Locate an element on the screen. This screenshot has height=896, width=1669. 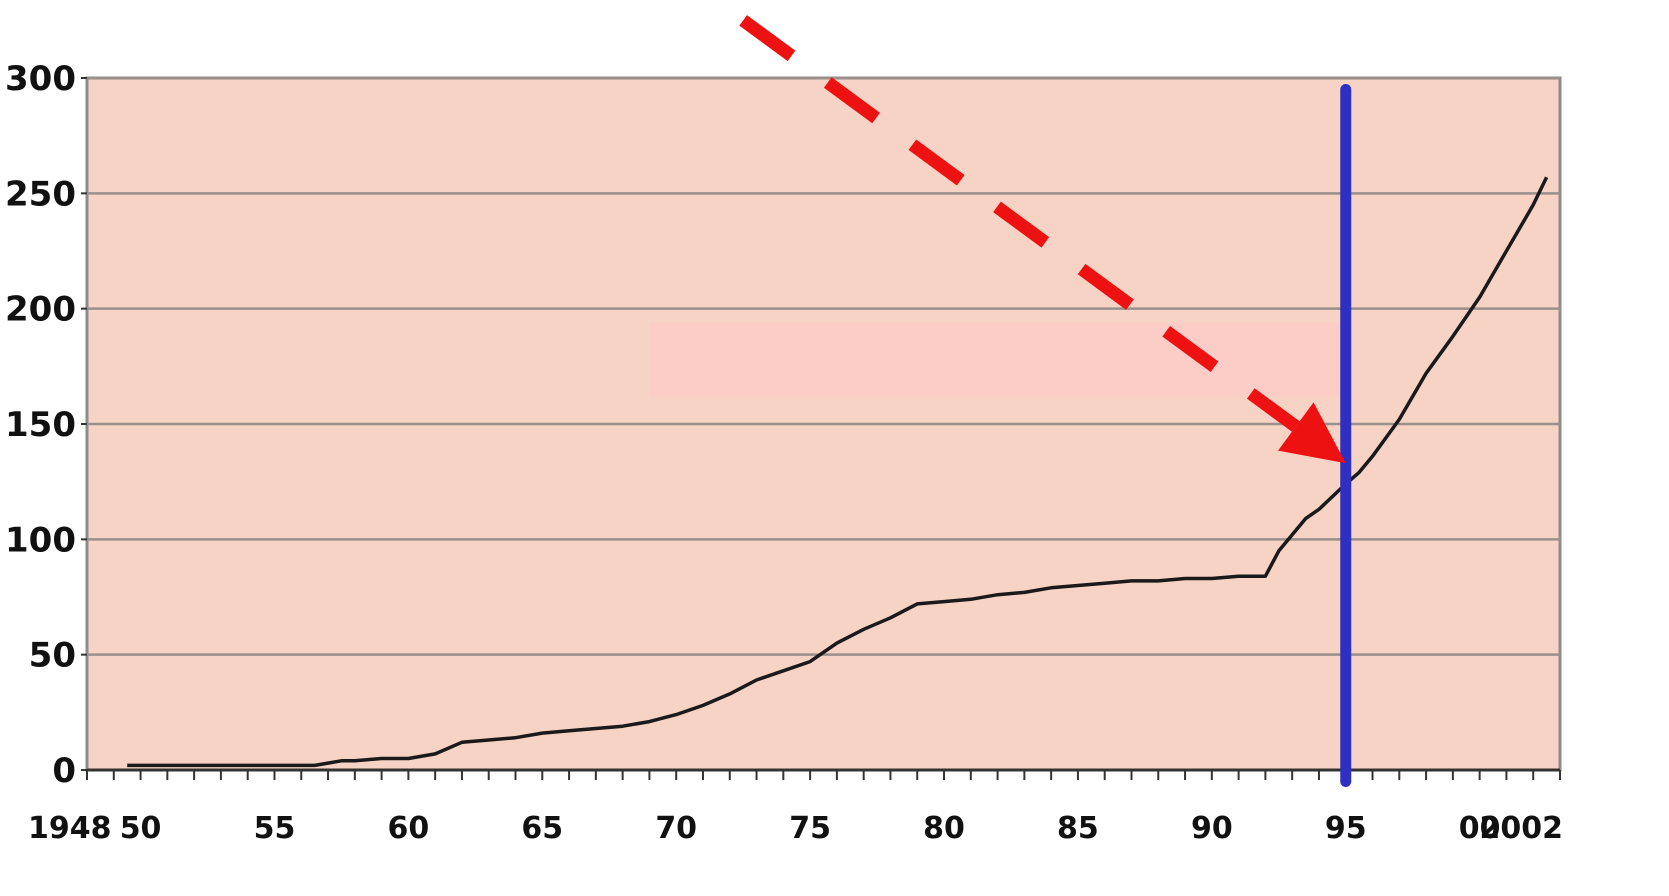
y-tick-label: 150 is located at coordinates (40, 425).